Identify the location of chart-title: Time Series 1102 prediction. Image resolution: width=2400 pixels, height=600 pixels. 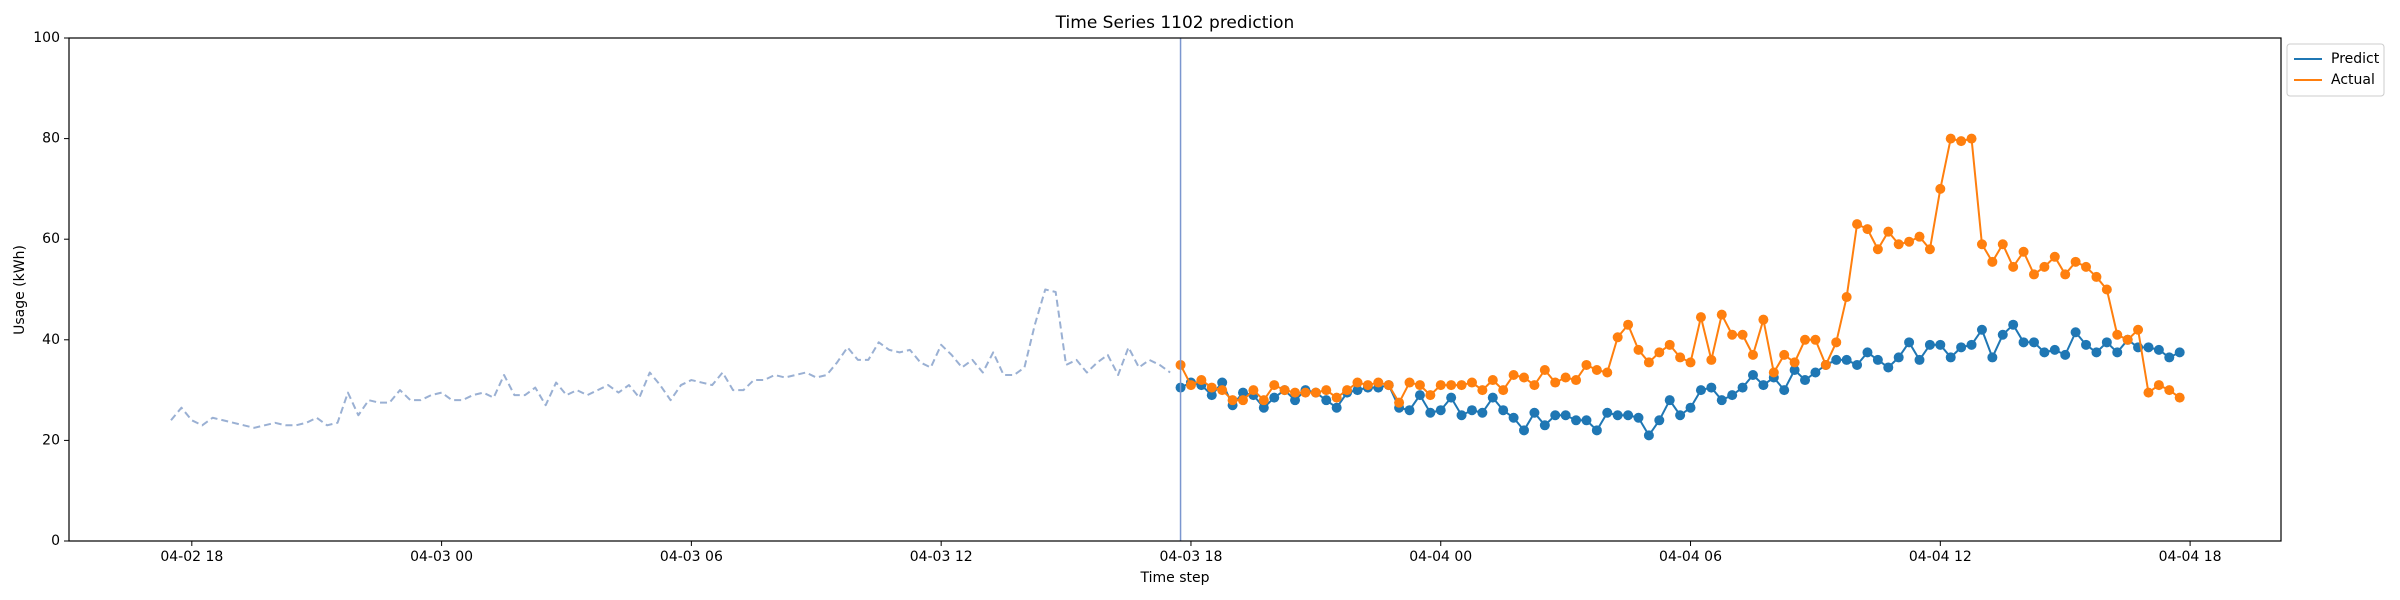
(1175, 23).